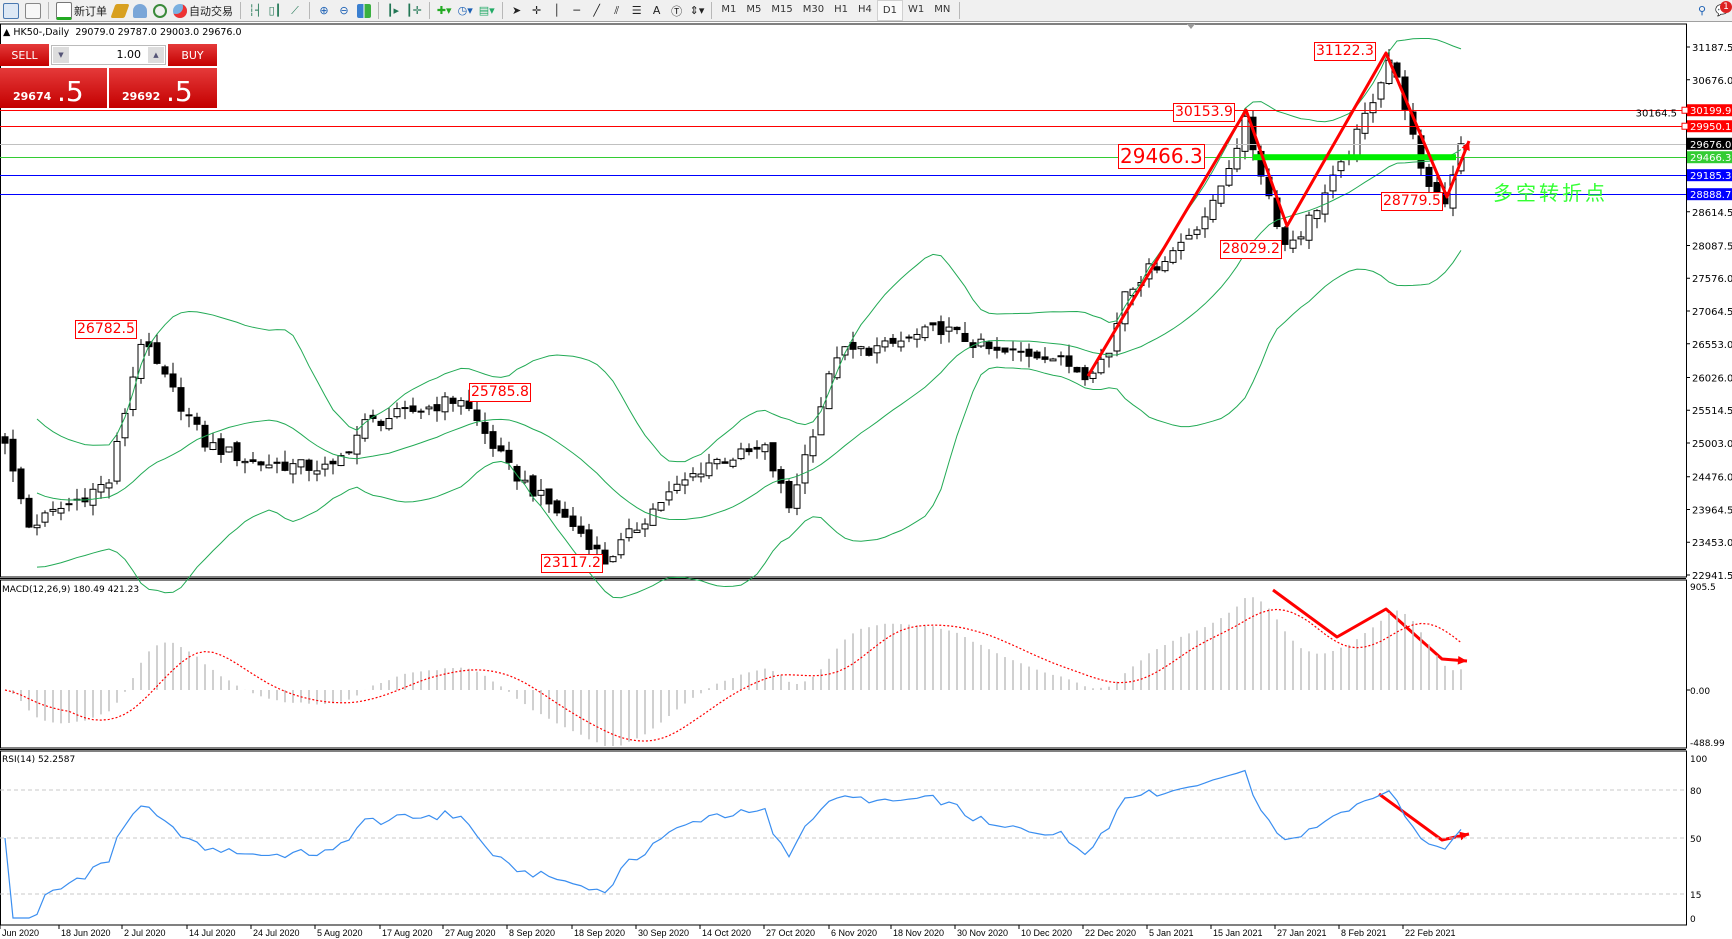 This screenshot has width=1732, height=939. What do you see at coordinates (1722, 10) in the screenshot?
I see `notifications-button: 💬1` at bounding box center [1722, 10].